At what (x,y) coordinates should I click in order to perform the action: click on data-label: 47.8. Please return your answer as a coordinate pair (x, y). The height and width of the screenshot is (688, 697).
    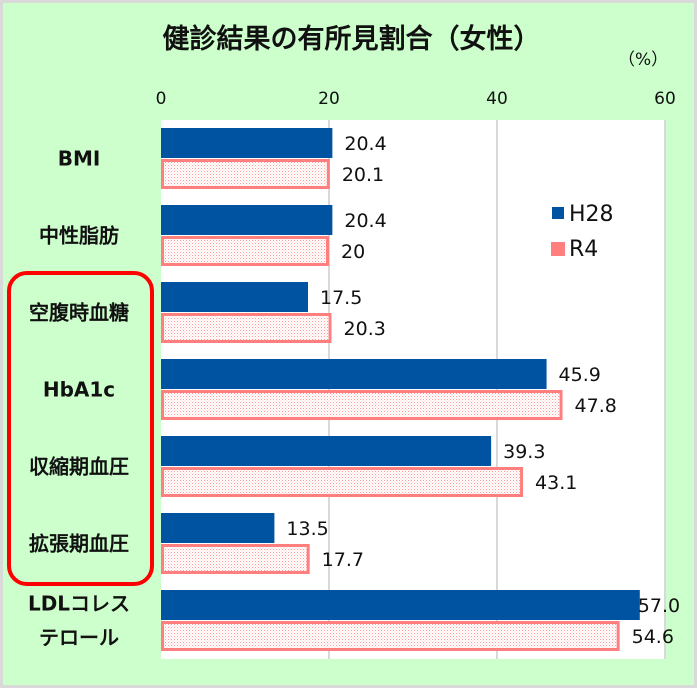
    Looking at the image, I should click on (596, 406).